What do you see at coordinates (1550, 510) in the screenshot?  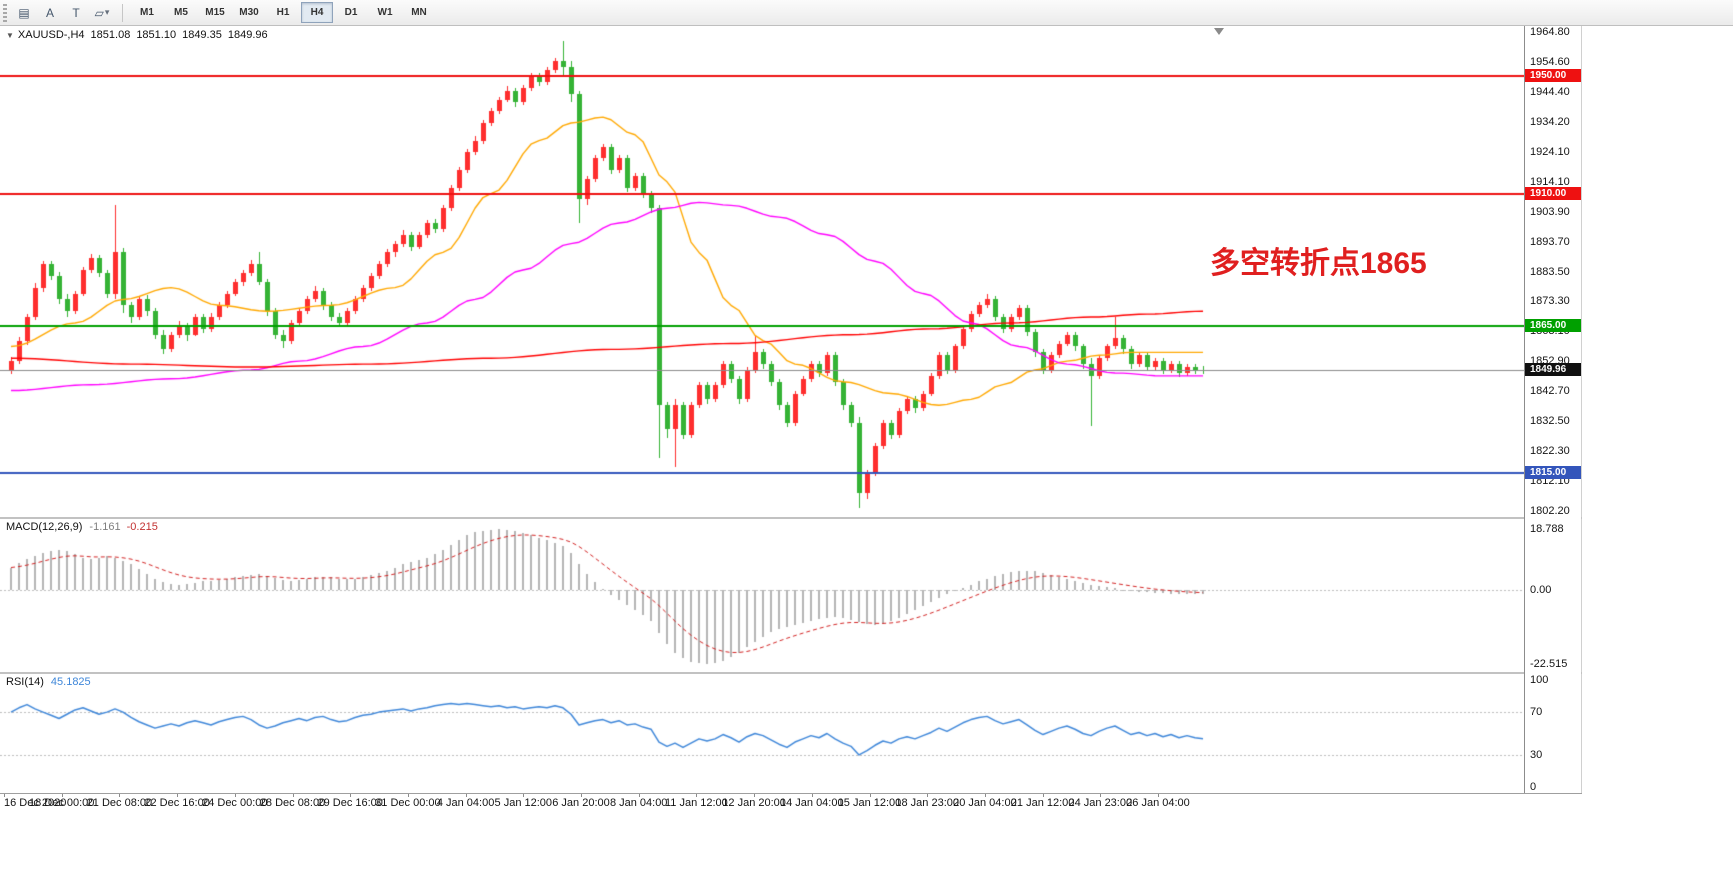 I see `price-axis-label: 1802.20` at bounding box center [1550, 510].